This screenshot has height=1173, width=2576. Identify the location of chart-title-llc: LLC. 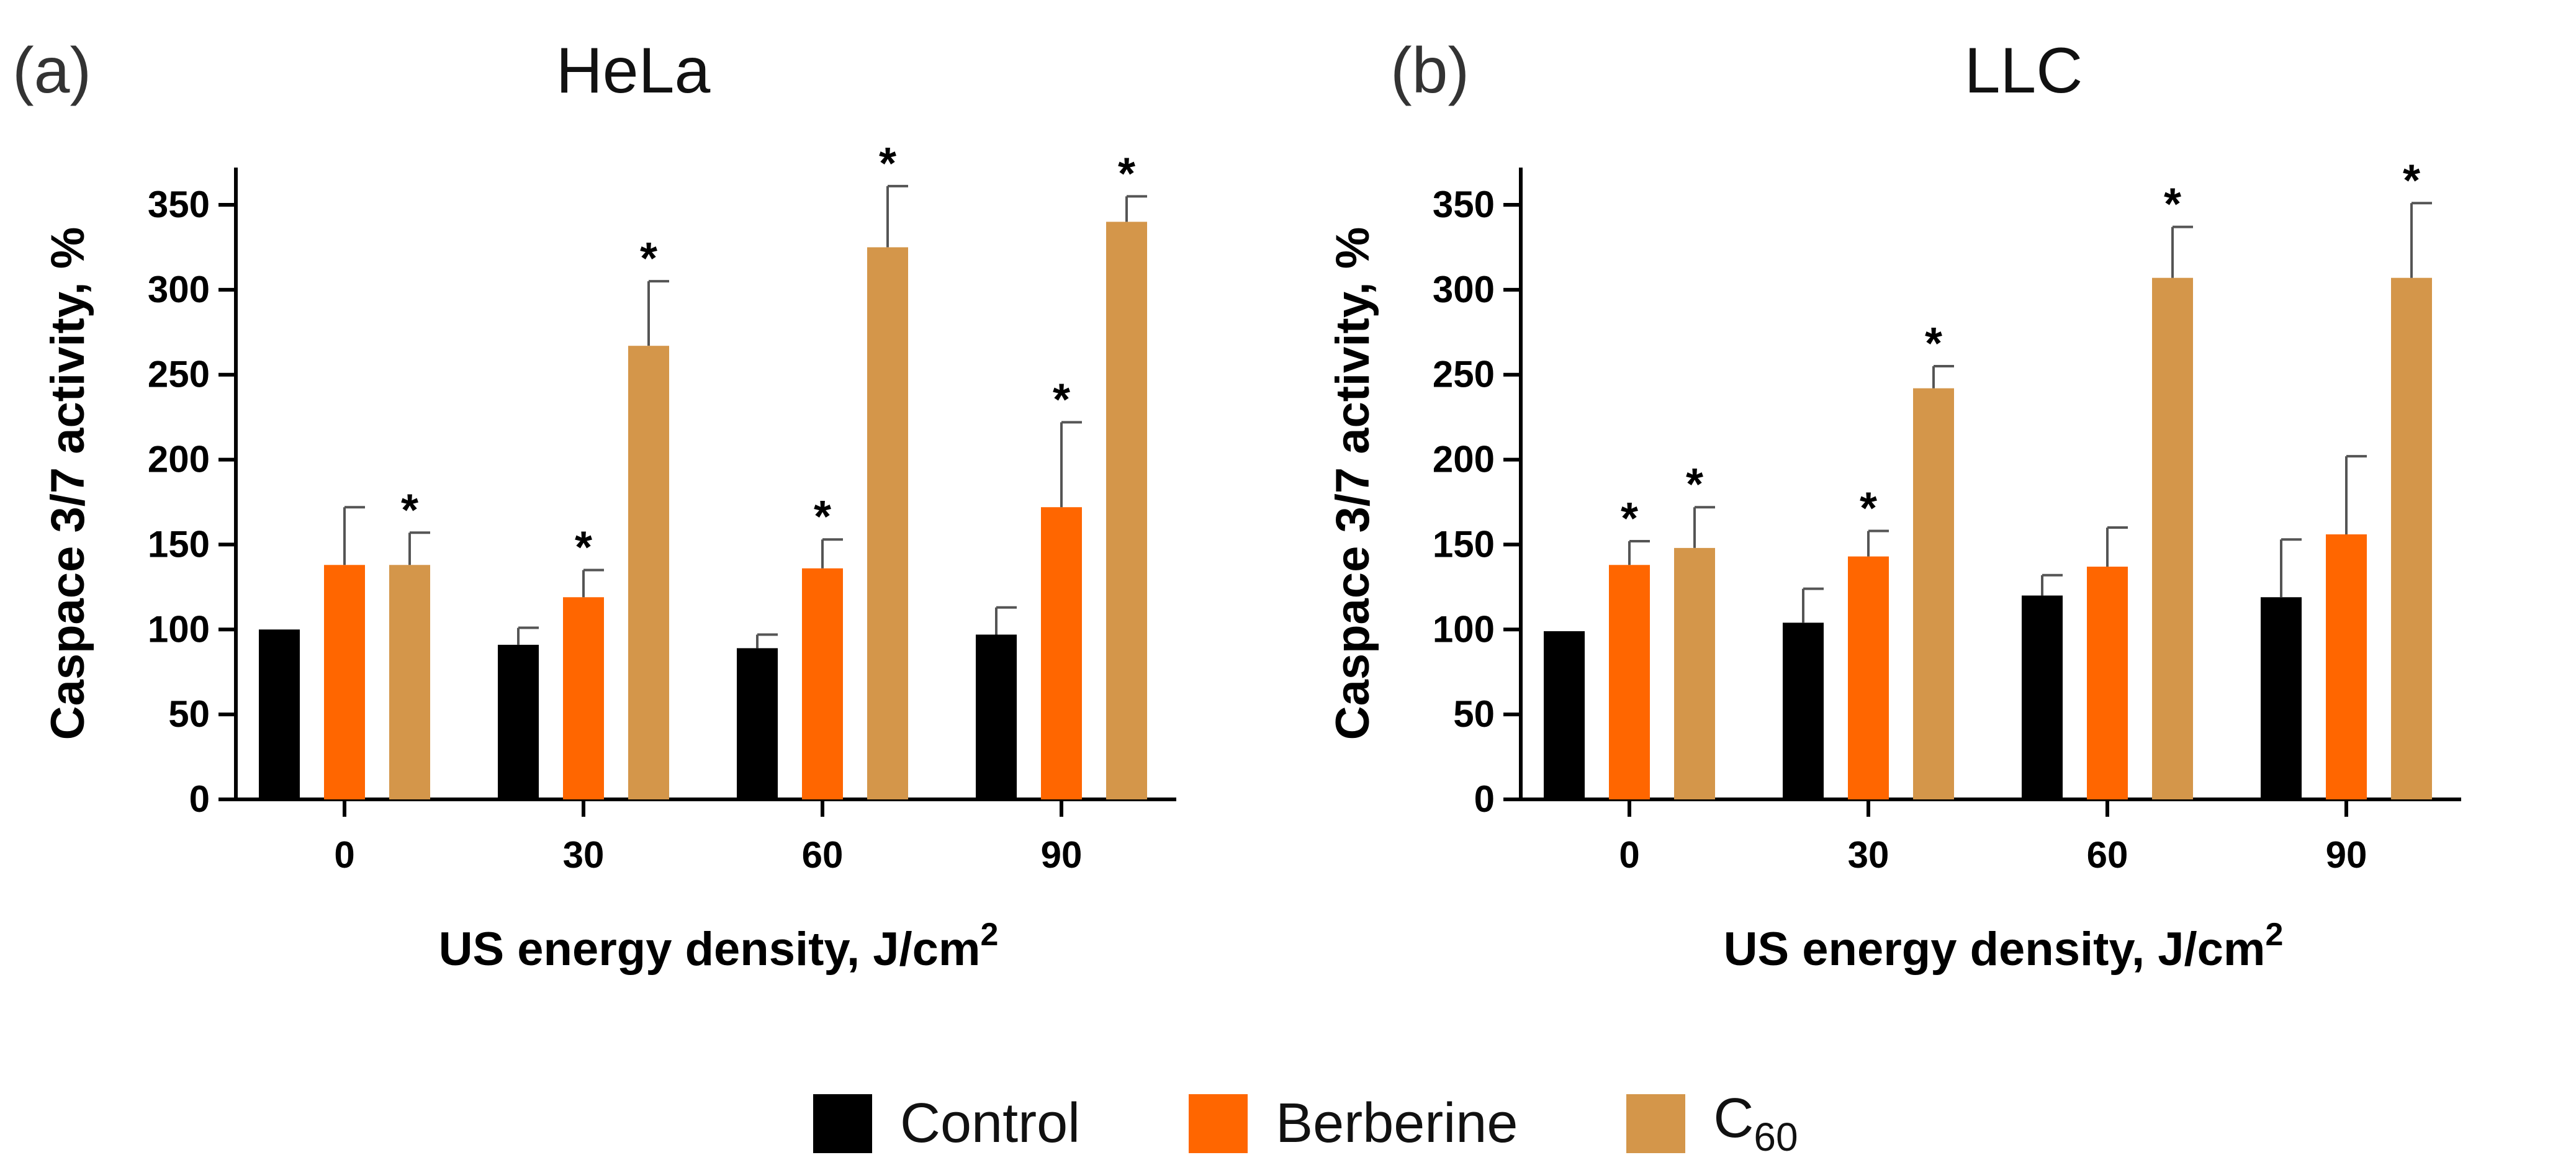
(2023, 71).